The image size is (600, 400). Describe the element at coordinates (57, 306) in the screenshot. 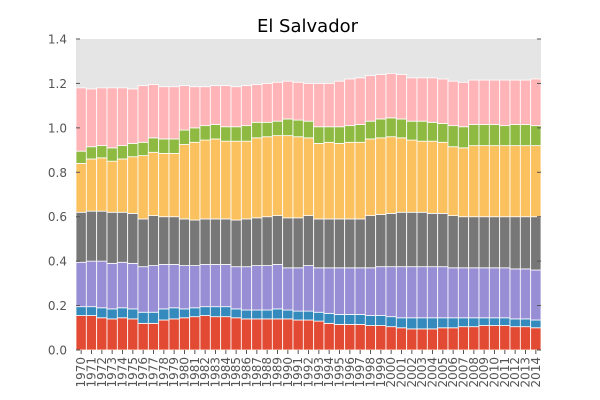

I see `y-tick-label: 0.2` at that location.